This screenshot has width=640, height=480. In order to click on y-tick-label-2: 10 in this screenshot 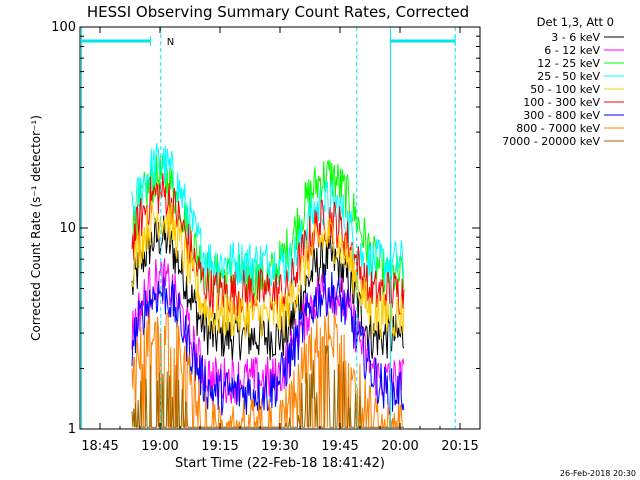, I will do `click(67, 228)`.